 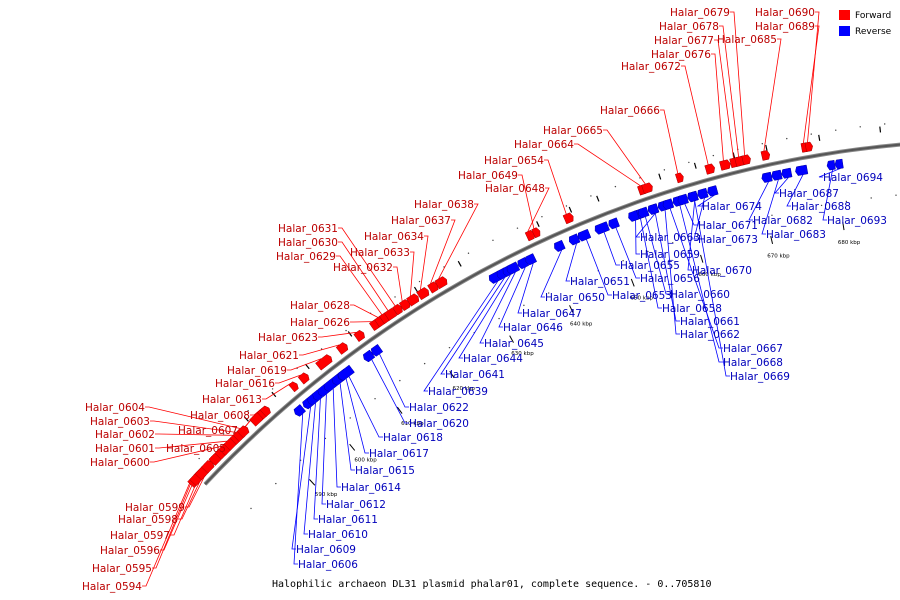 What do you see at coordinates (458, 392) in the screenshot?
I see `label-halar-0639: Halar_0639` at bounding box center [458, 392].